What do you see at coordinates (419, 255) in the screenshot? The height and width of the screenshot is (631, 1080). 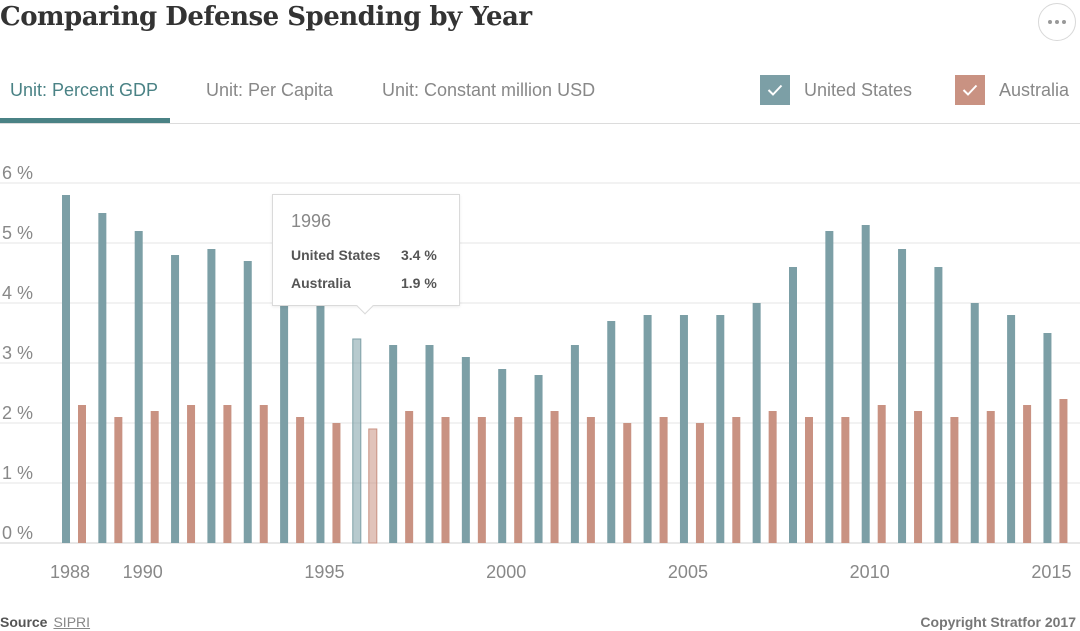 I see `tooltip-value-united-states: 3.4 %` at bounding box center [419, 255].